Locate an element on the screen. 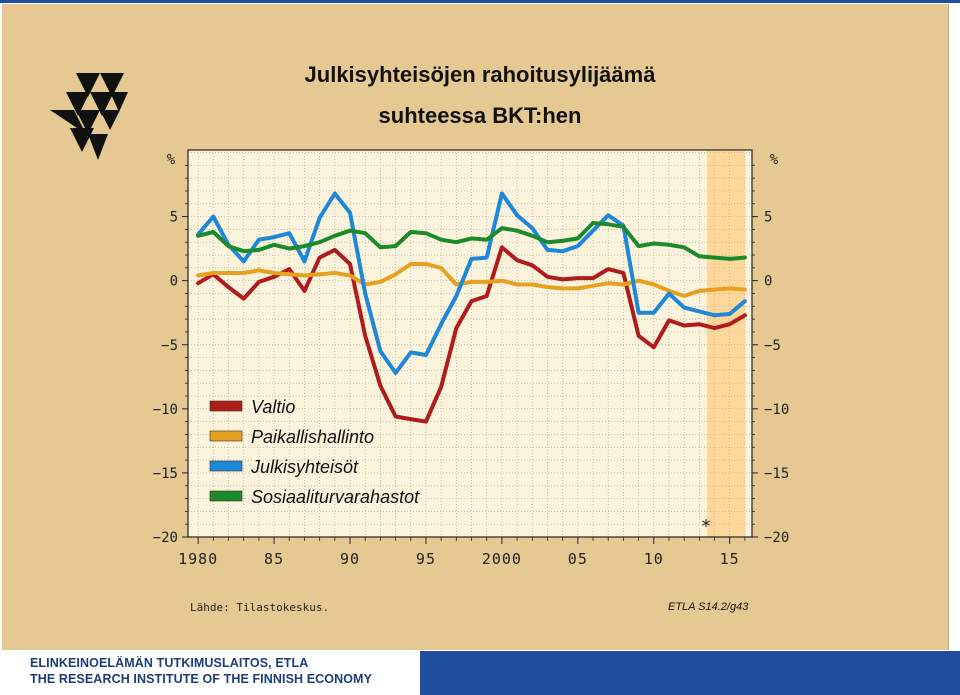 This screenshot has height=695, width=960. x-tick-label: 10 is located at coordinates (654, 559).